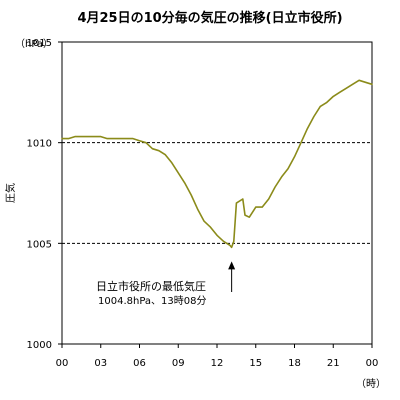  What do you see at coordinates (209, 18) in the screenshot?
I see `chart-title: 4月25日の10分毎の気圧の推移(日立市役所)` at bounding box center [209, 18].